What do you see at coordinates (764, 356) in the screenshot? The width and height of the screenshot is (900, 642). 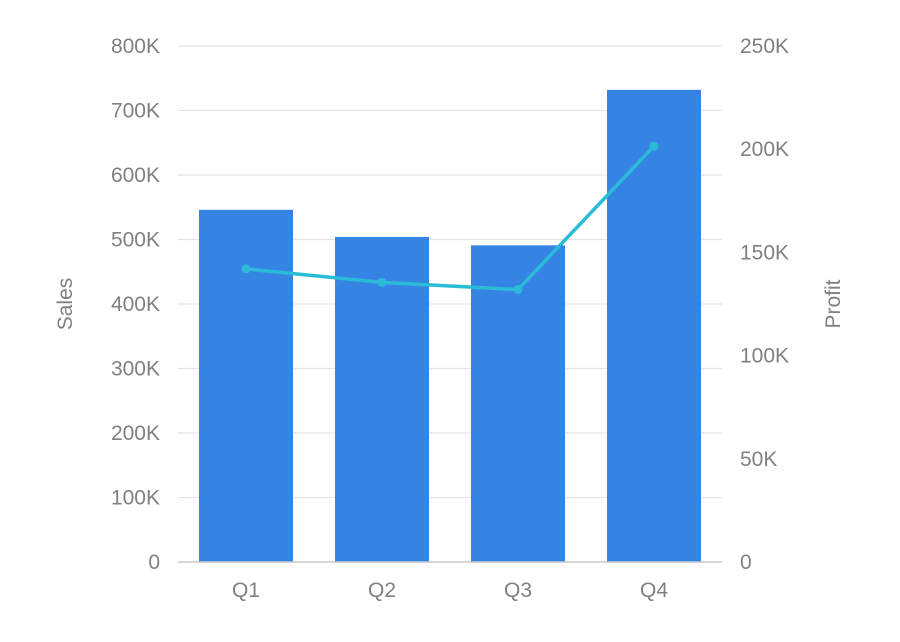 I see `y-right-tick-label: 100K` at bounding box center [764, 356].